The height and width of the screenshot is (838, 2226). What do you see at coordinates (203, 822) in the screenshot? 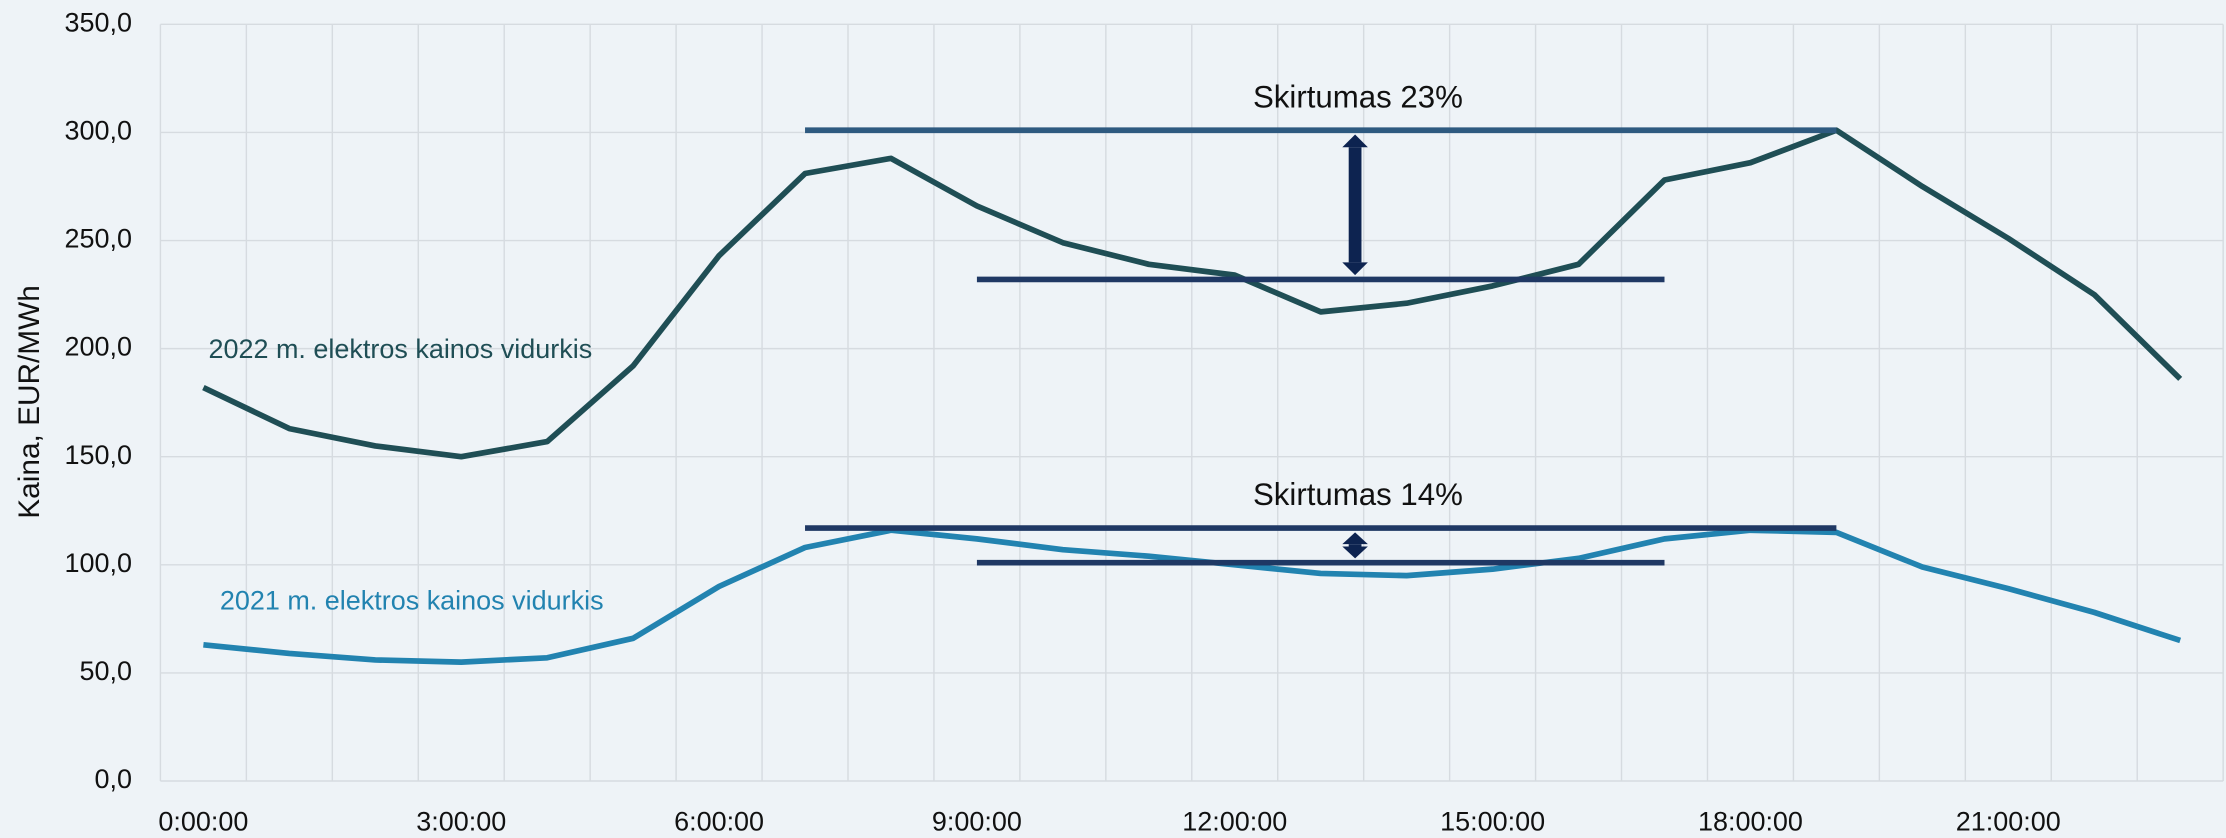
I see `x-tick-label: 0:00:00` at bounding box center [203, 822].